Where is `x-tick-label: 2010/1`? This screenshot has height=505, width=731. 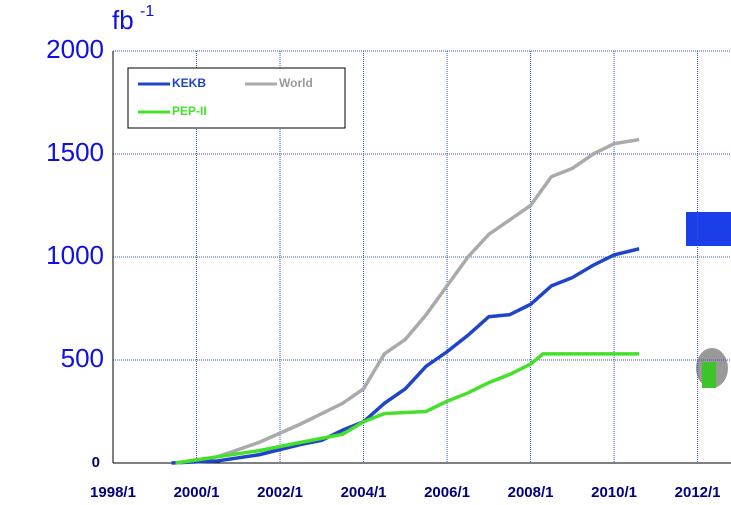 x-tick-label: 2010/1 is located at coordinates (614, 492).